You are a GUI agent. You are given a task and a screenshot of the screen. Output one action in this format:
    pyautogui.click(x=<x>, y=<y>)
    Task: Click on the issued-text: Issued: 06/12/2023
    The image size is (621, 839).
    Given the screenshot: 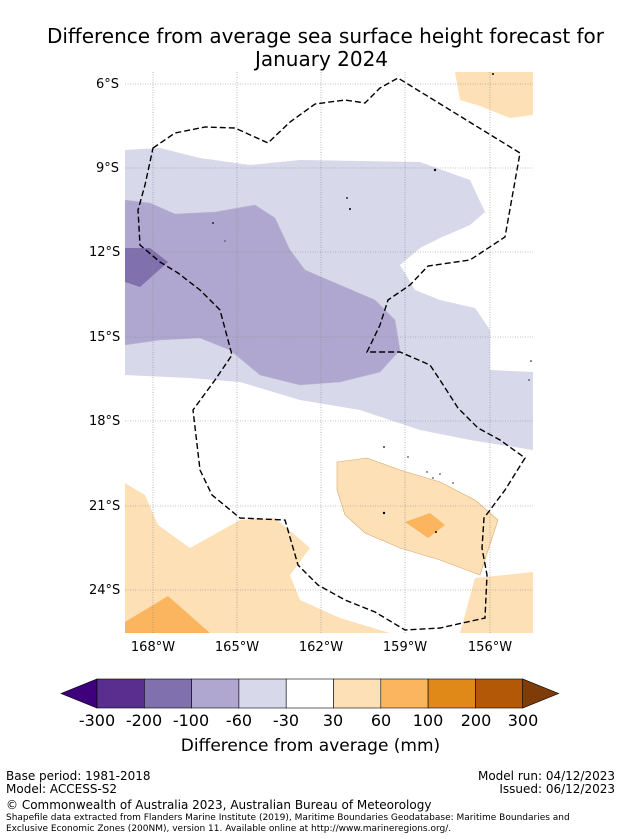 What is the action you would take?
    pyautogui.click(x=557, y=789)
    